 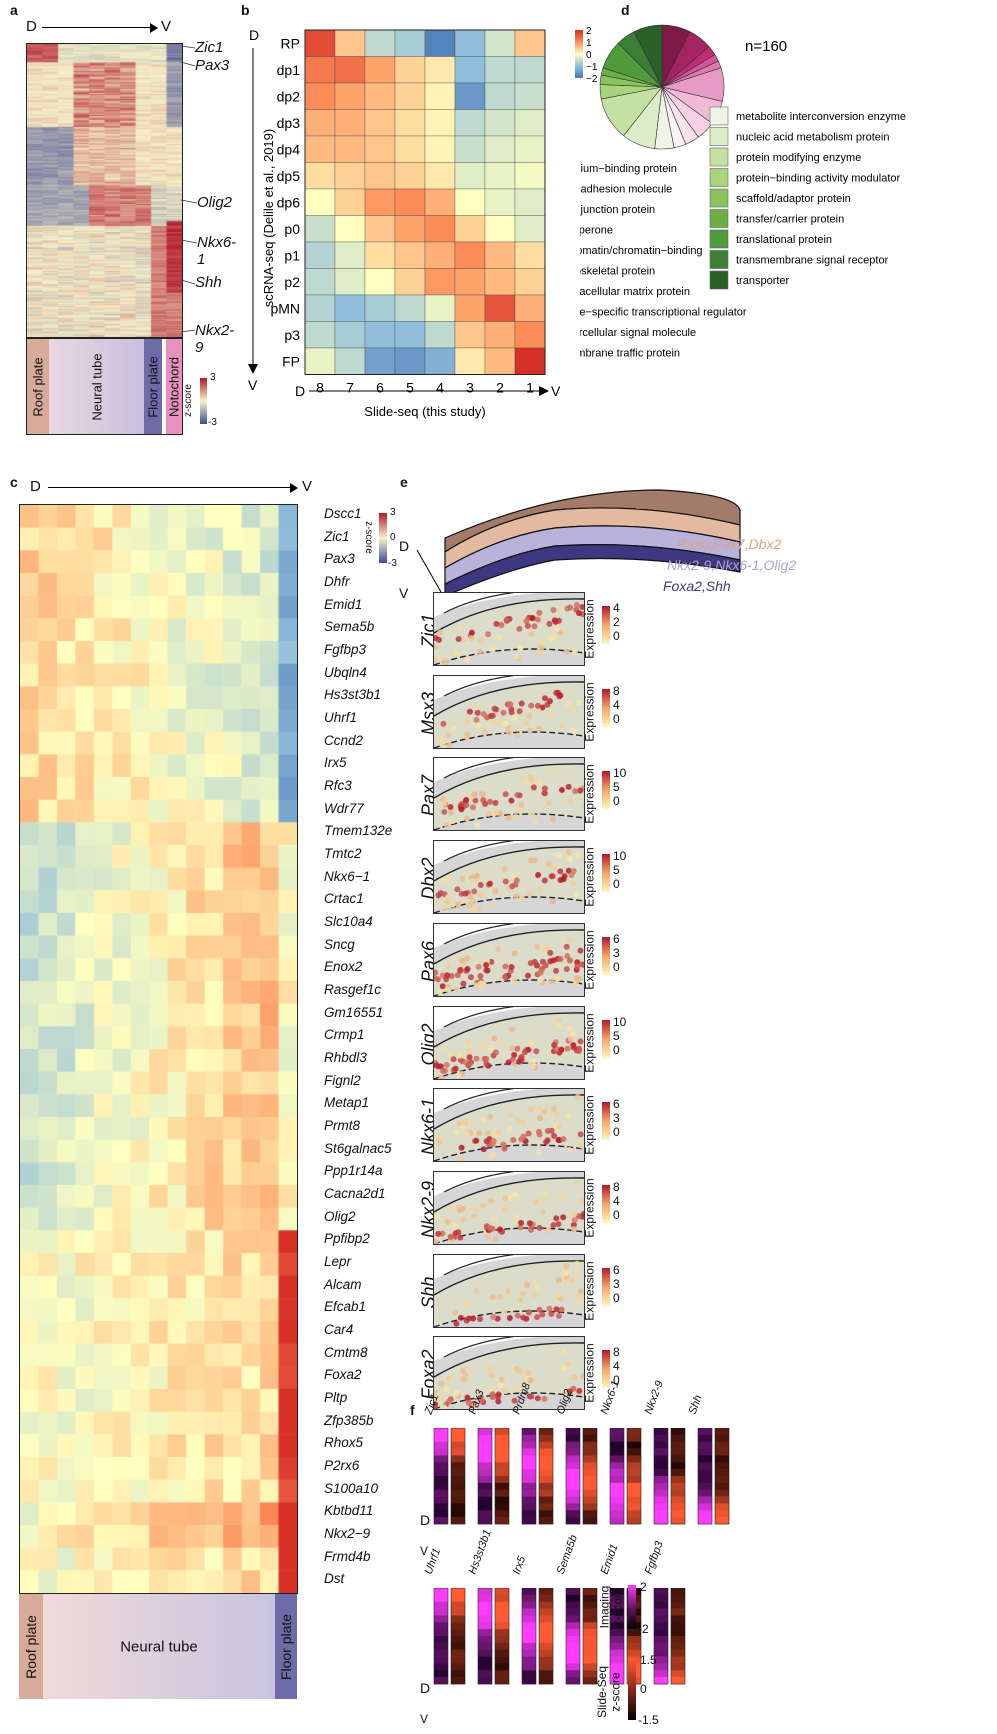 I want to click on row-label: RP, so click(x=290, y=43).